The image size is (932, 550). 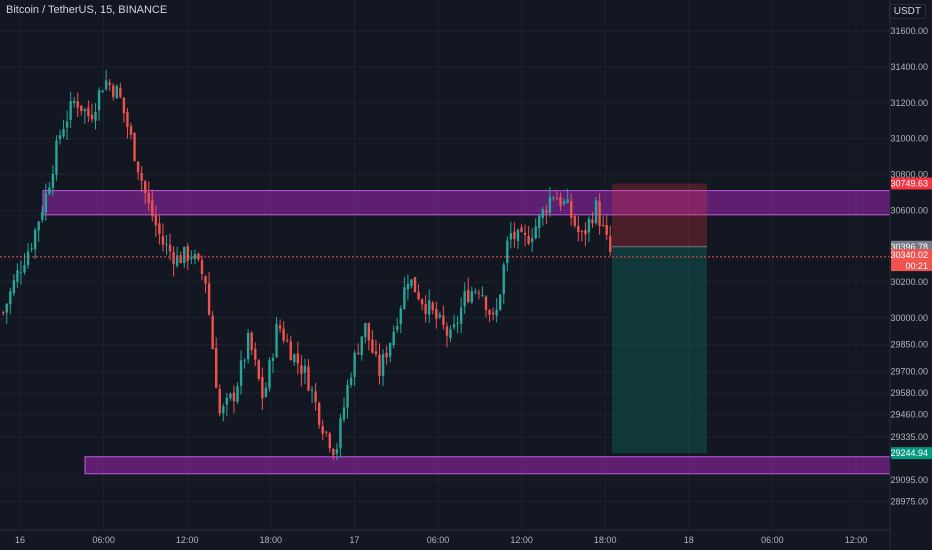 I want to click on target-price-tag, so click(x=911, y=453).